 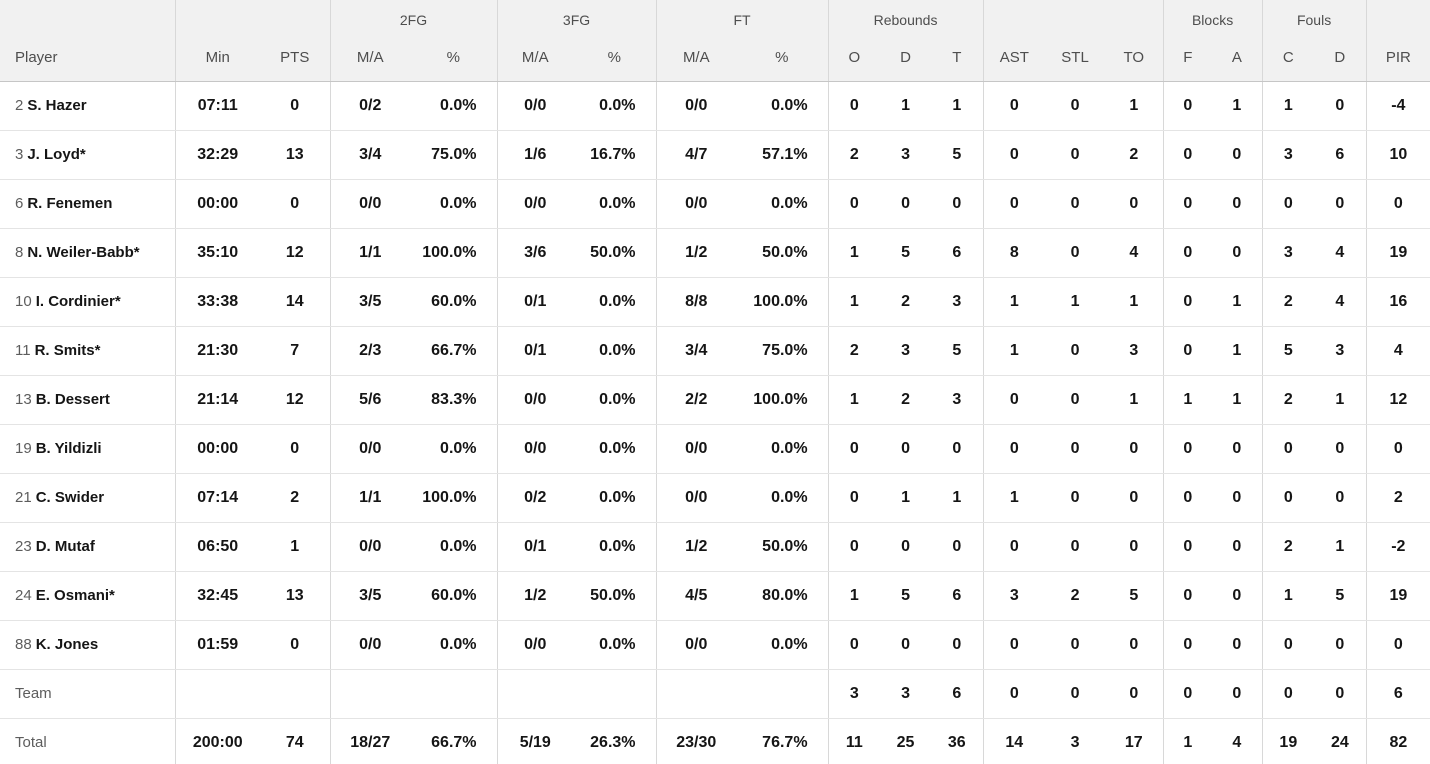 I want to click on player-name: R. Smits*, so click(x=67, y=350).